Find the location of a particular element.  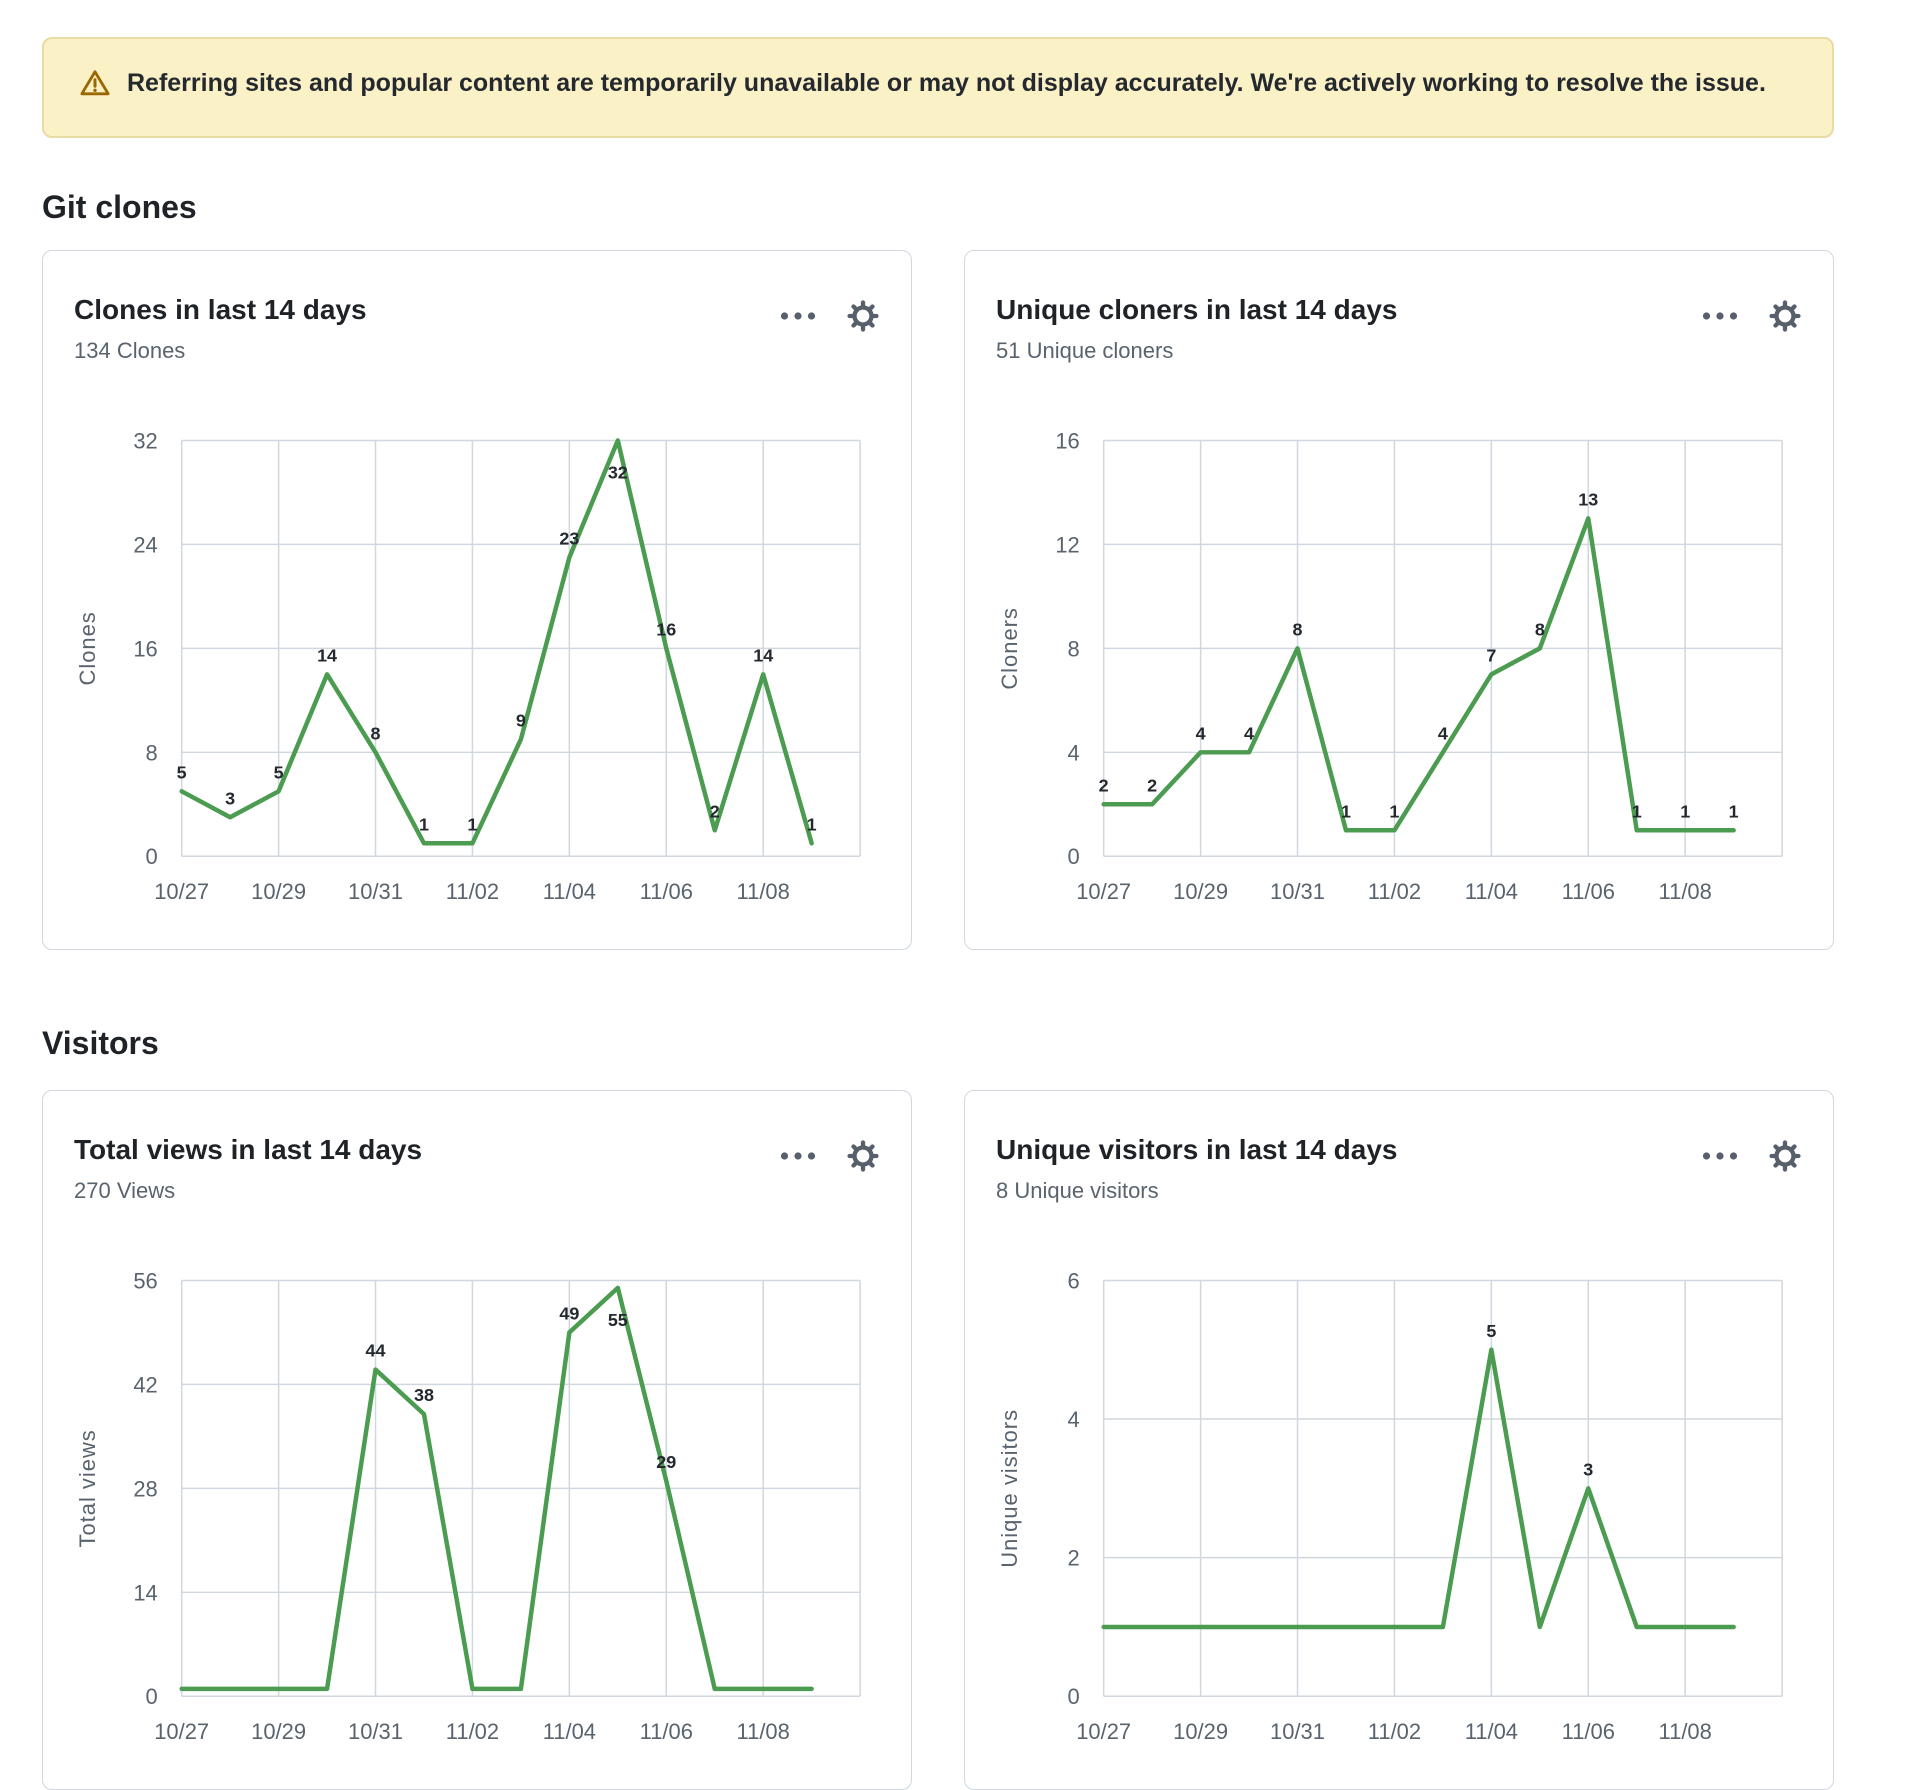

svg-text: 13 is located at coordinates (1588, 499).